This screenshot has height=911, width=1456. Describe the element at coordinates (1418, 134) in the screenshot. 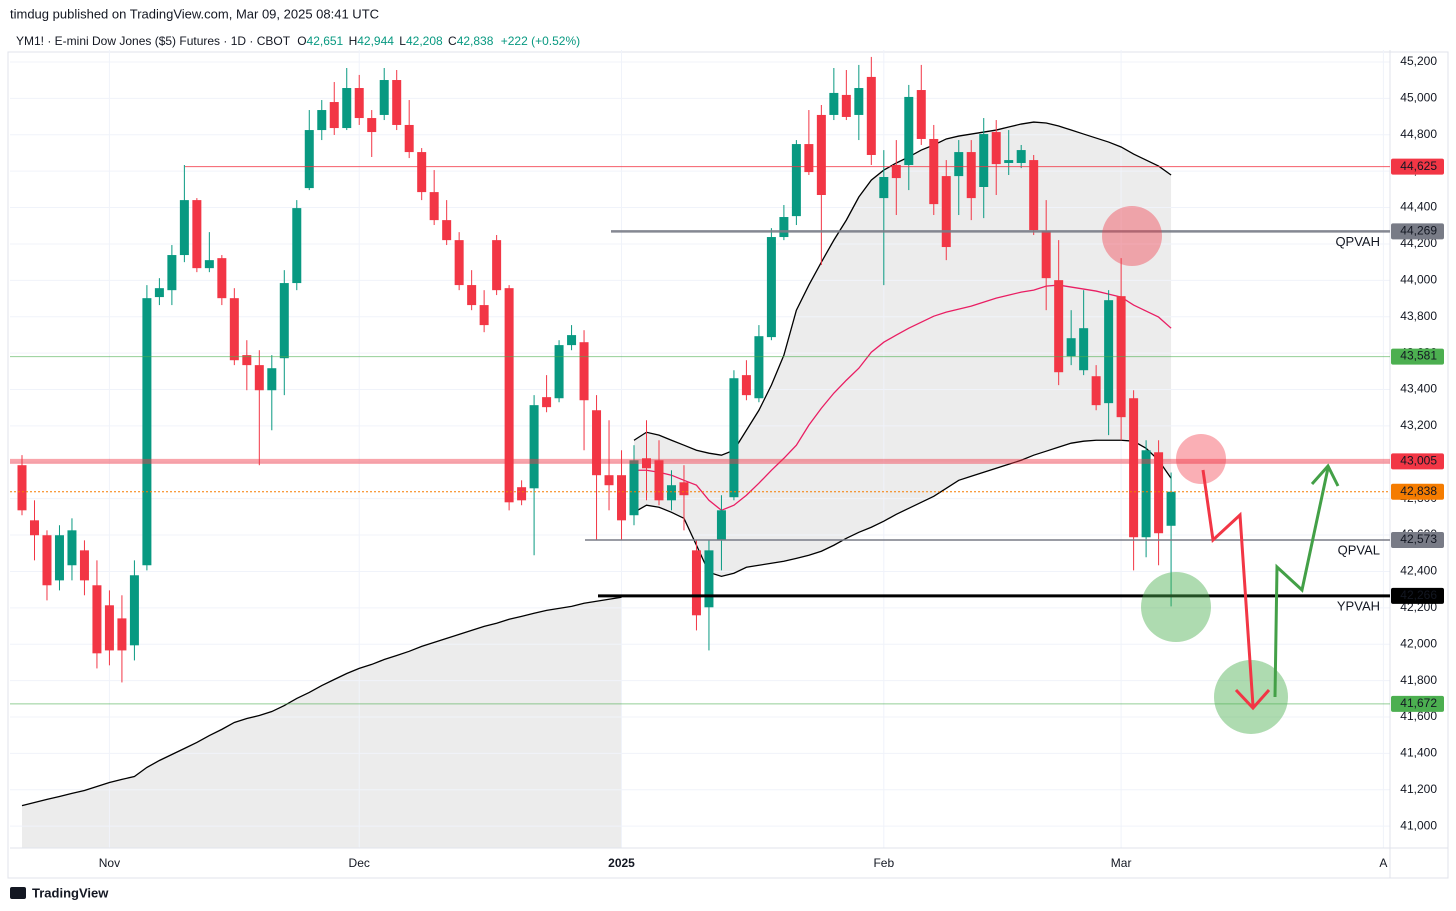

I see `y-tick-label: 44,800` at that location.